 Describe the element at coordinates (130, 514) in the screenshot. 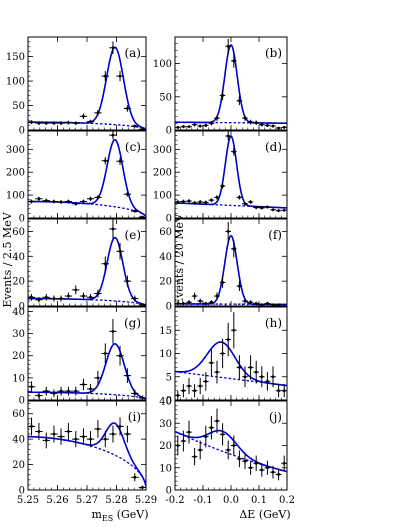

I see `x-axis-label-left-unit: (GeV)` at that location.